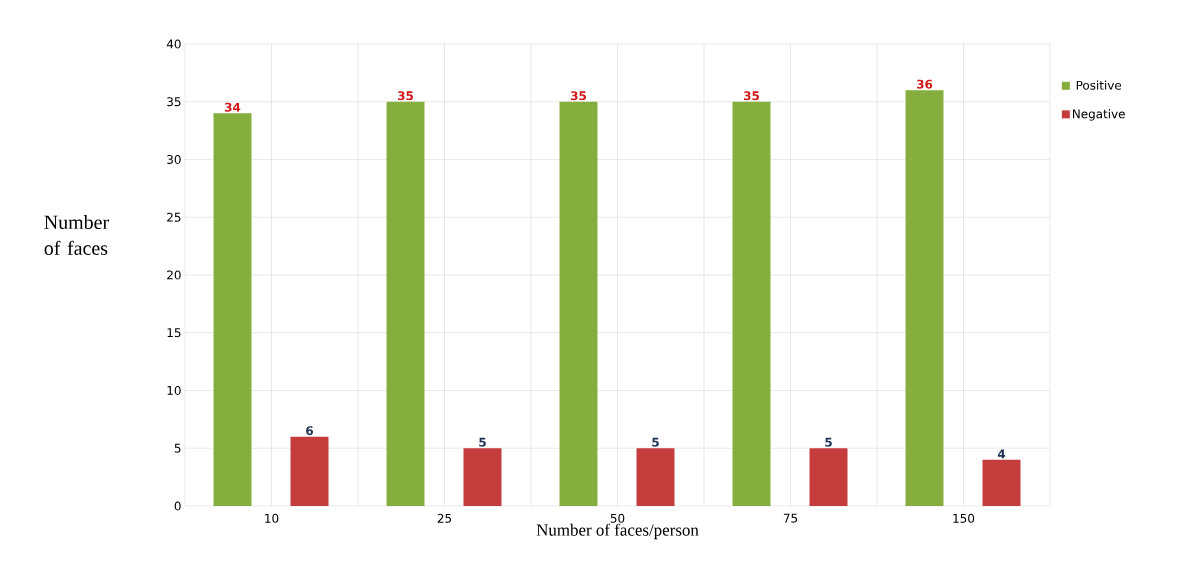 The height and width of the screenshot is (570, 1185). I want to click on legend-label: Negative, so click(1099, 115).